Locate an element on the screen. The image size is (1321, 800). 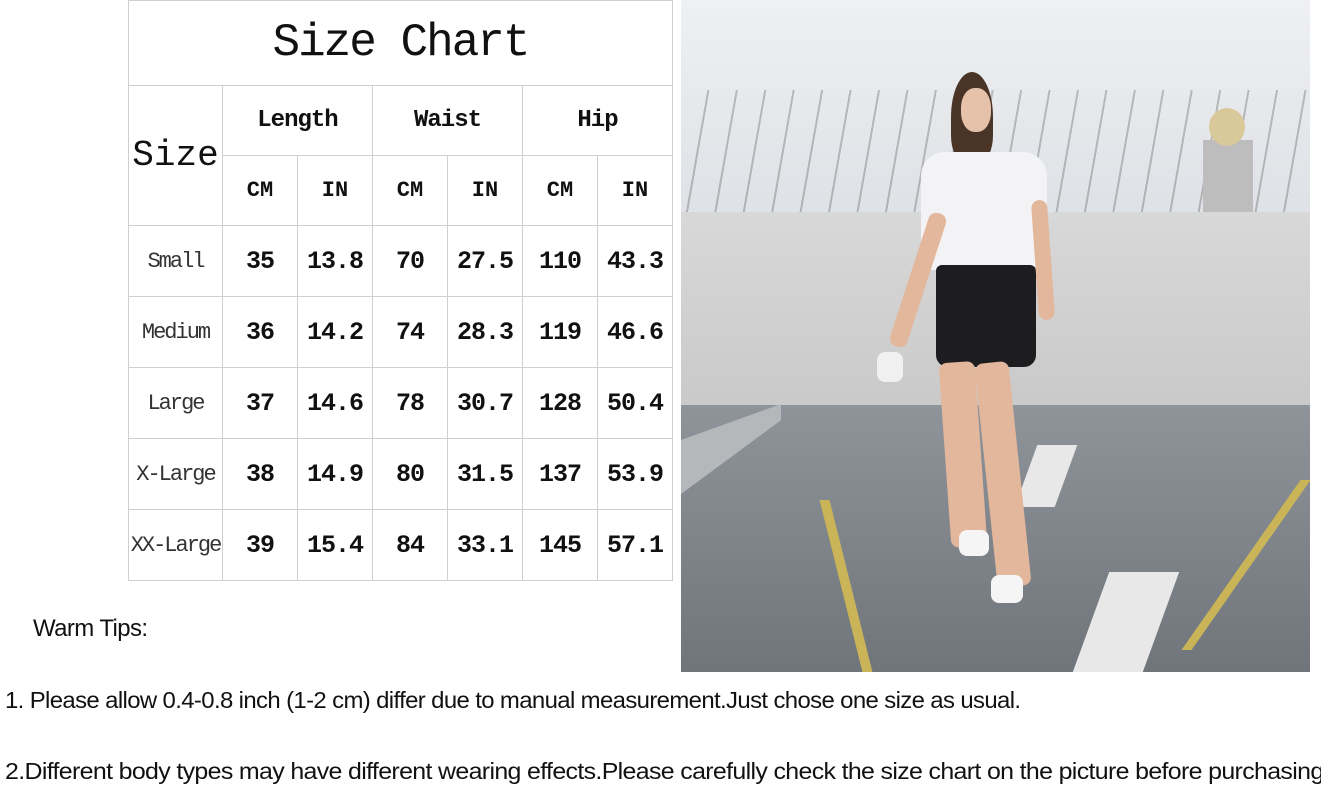
measurement-cell: 78 is located at coordinates (410, 403).